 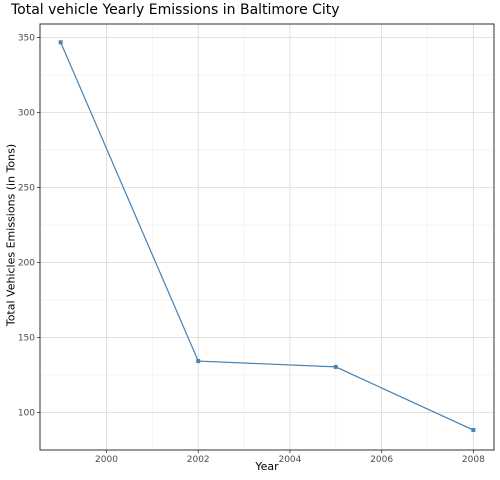 I want to click on x-axis-label: Year, so click(x=267, y=466).